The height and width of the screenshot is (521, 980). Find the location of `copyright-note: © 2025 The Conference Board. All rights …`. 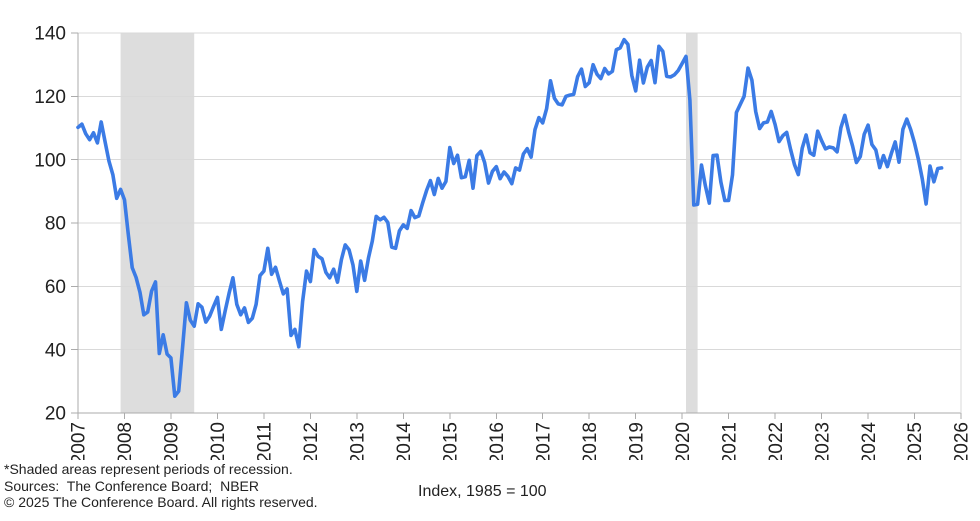

copyright-note: © 2025 The Conference Board. All rights … is located at coordinates (161, 502).